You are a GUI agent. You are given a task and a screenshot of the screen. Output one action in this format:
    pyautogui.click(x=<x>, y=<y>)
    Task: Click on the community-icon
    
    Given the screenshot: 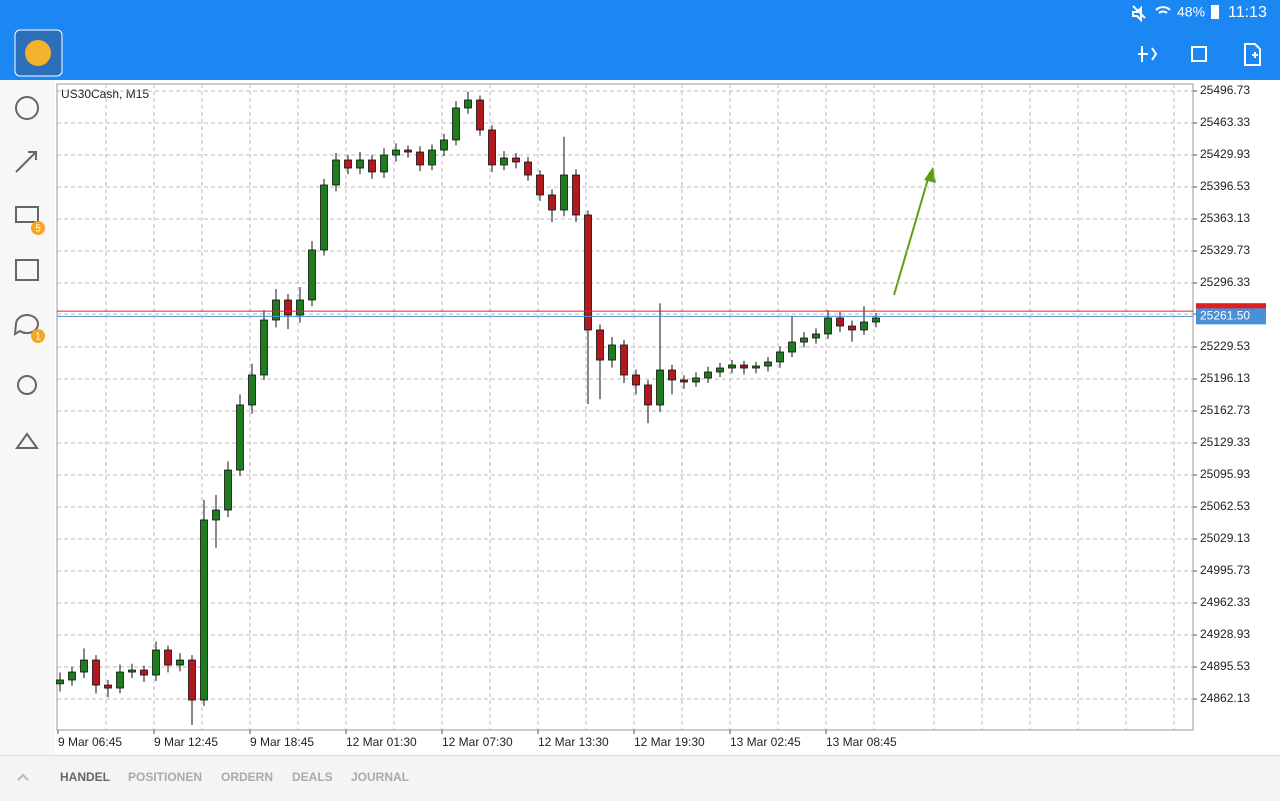 What is the action you would take?
    pyautogui.click(x=27, y=440)
    